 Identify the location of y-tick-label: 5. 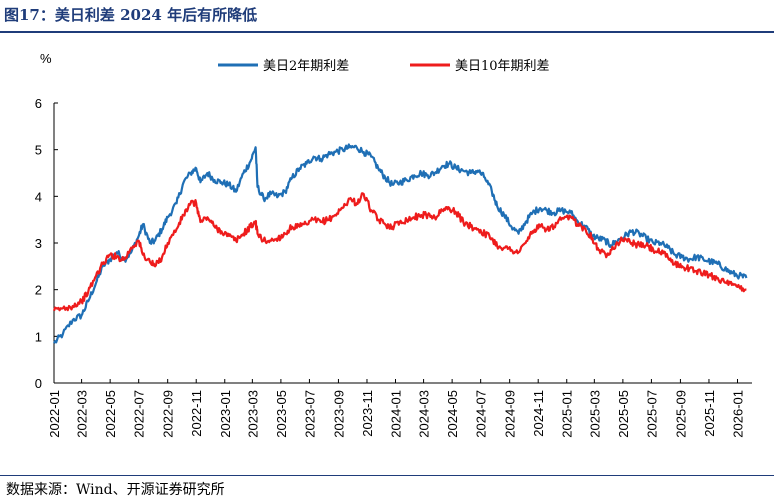
(38, 150).